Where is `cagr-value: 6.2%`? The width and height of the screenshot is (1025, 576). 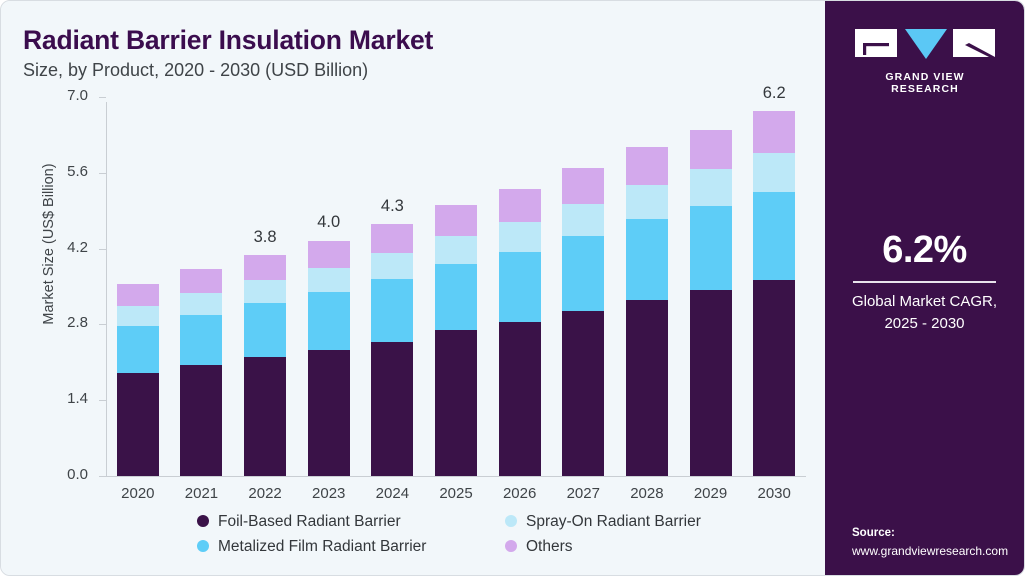
cagr-value: 6.2% is located at coordinates (924, 250).